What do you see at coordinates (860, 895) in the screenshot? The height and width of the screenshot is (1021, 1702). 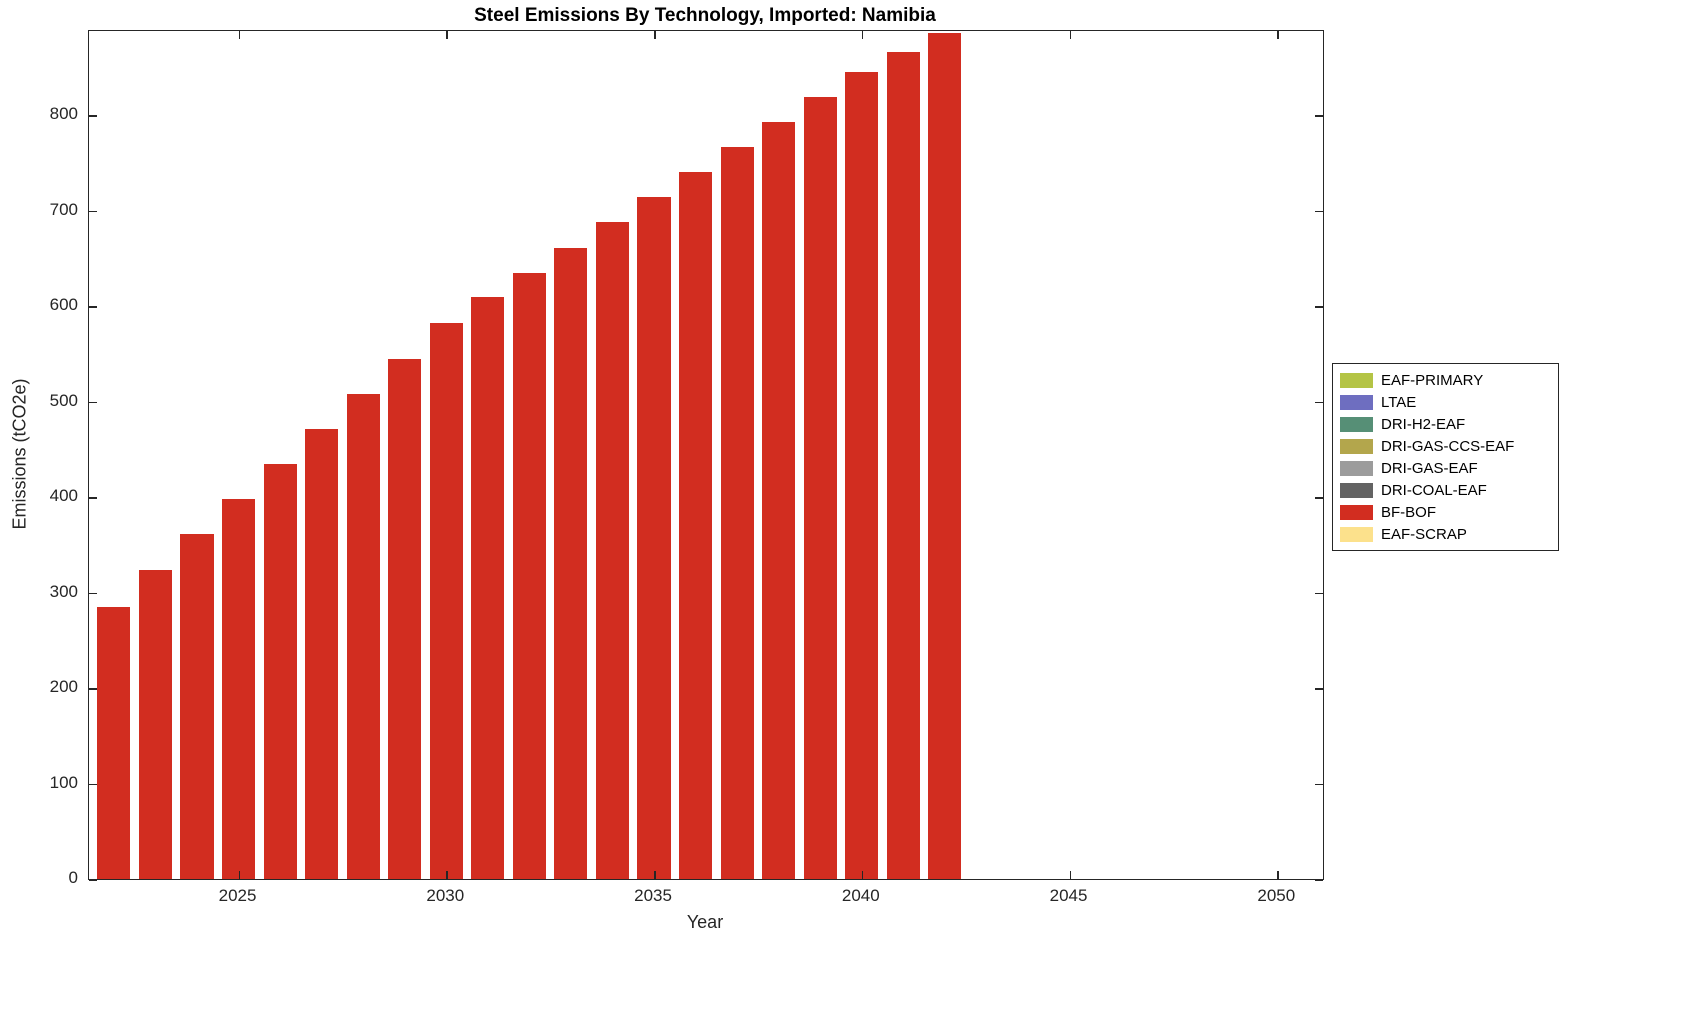 I see `x-tick-label: 2040` at bounding box center [860, 895].